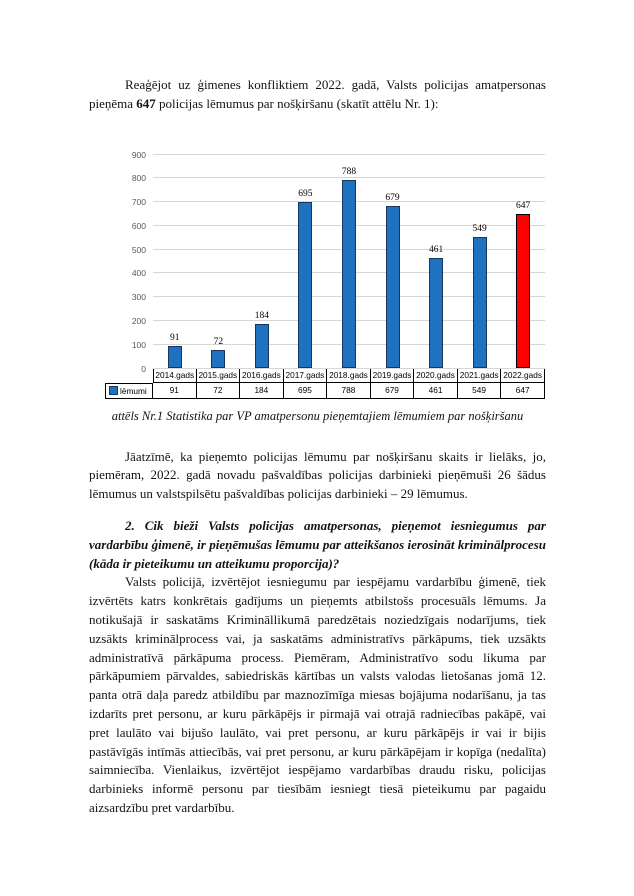 Image resolution: width=634 pixels, height=896 pixels. What do you see at coordinates (146, 103) in the screenshot?
I see `intro-count-bold: 647` at bounding box center [146, 103].